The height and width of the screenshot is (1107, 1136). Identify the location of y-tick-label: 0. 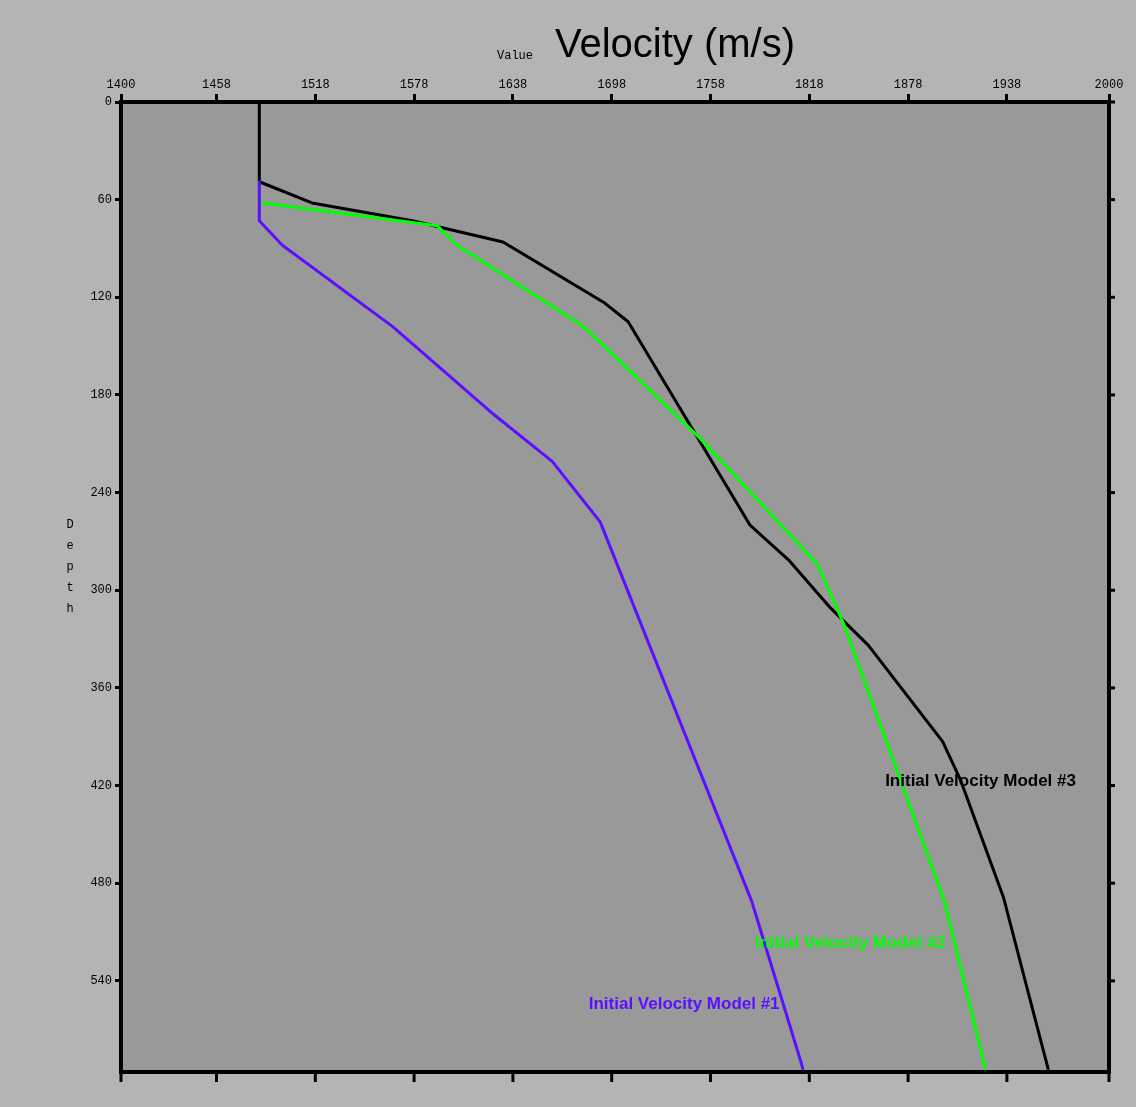
(108, 102).